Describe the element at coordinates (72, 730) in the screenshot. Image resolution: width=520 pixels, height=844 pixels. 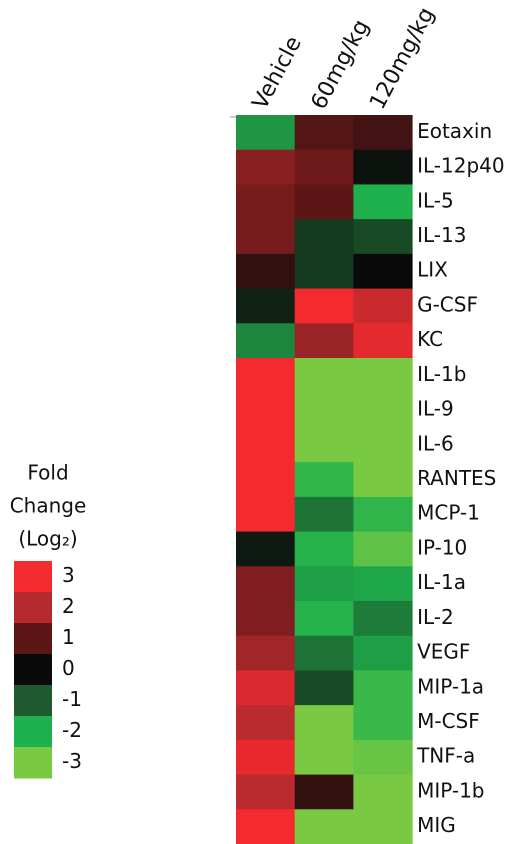
I see `legend-label: -2` at that location.